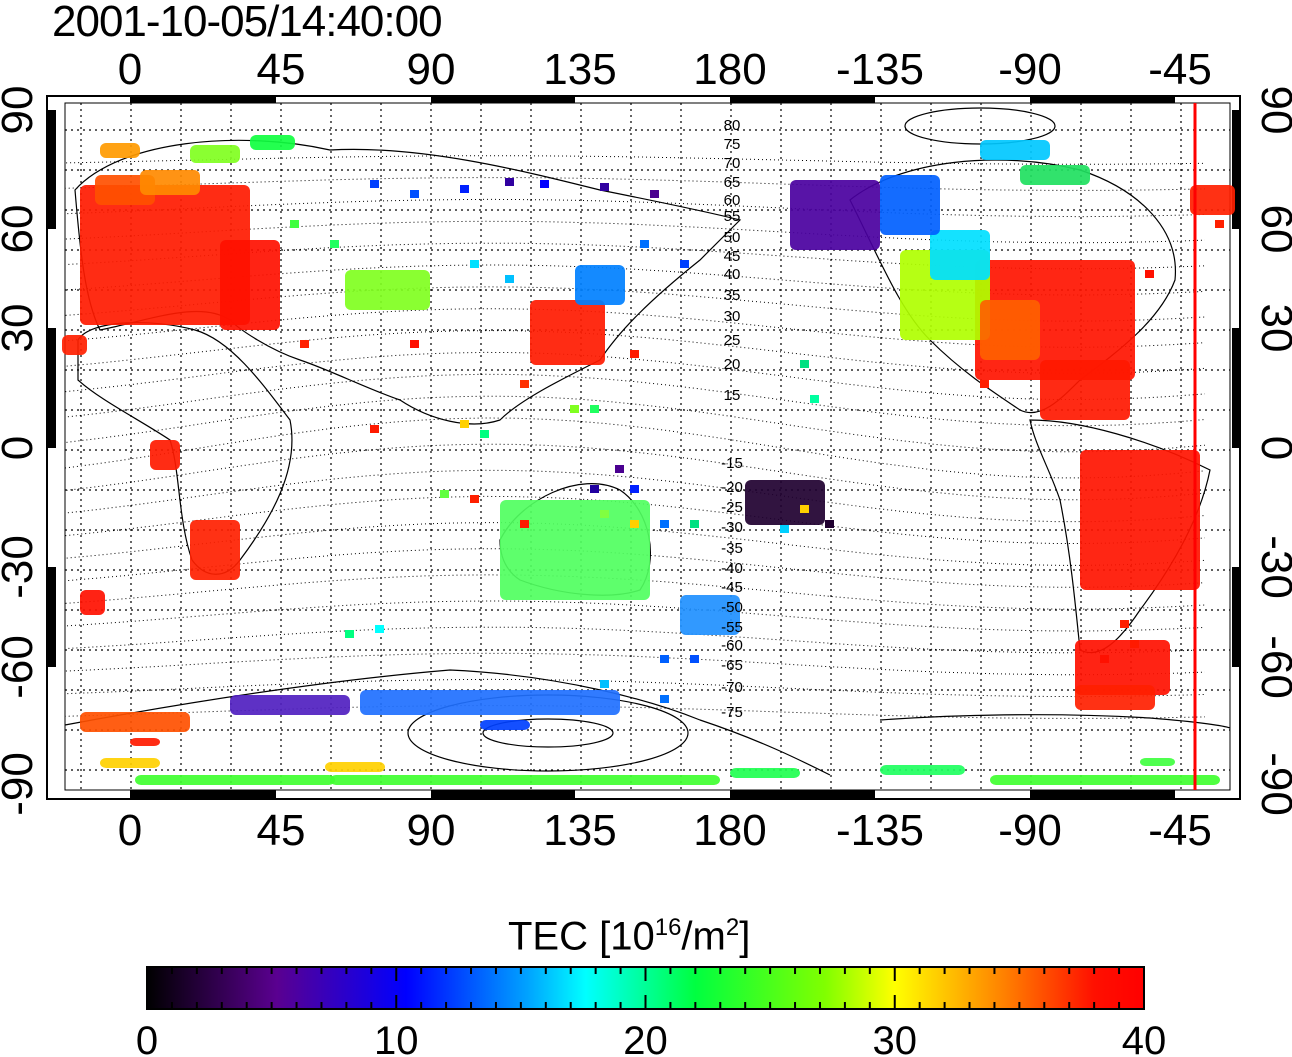  Describe the element at coordinates (732, 256) in the screenshot. I see `geomag-north-label: 45` at that location.